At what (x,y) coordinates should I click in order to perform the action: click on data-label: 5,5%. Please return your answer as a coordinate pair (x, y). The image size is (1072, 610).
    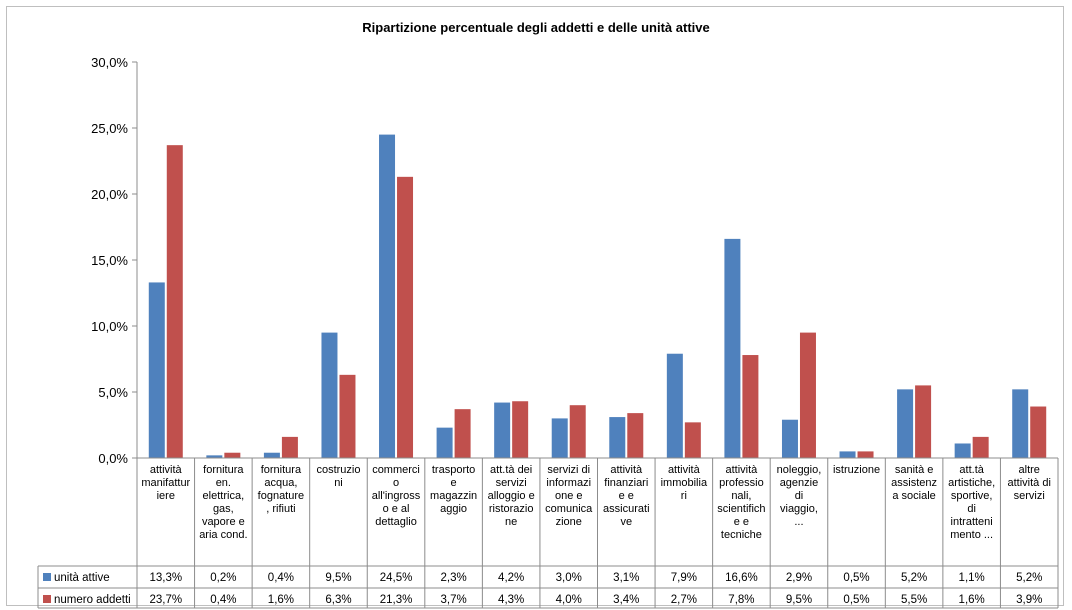
    Looking at the image, I should click on (914, 600).